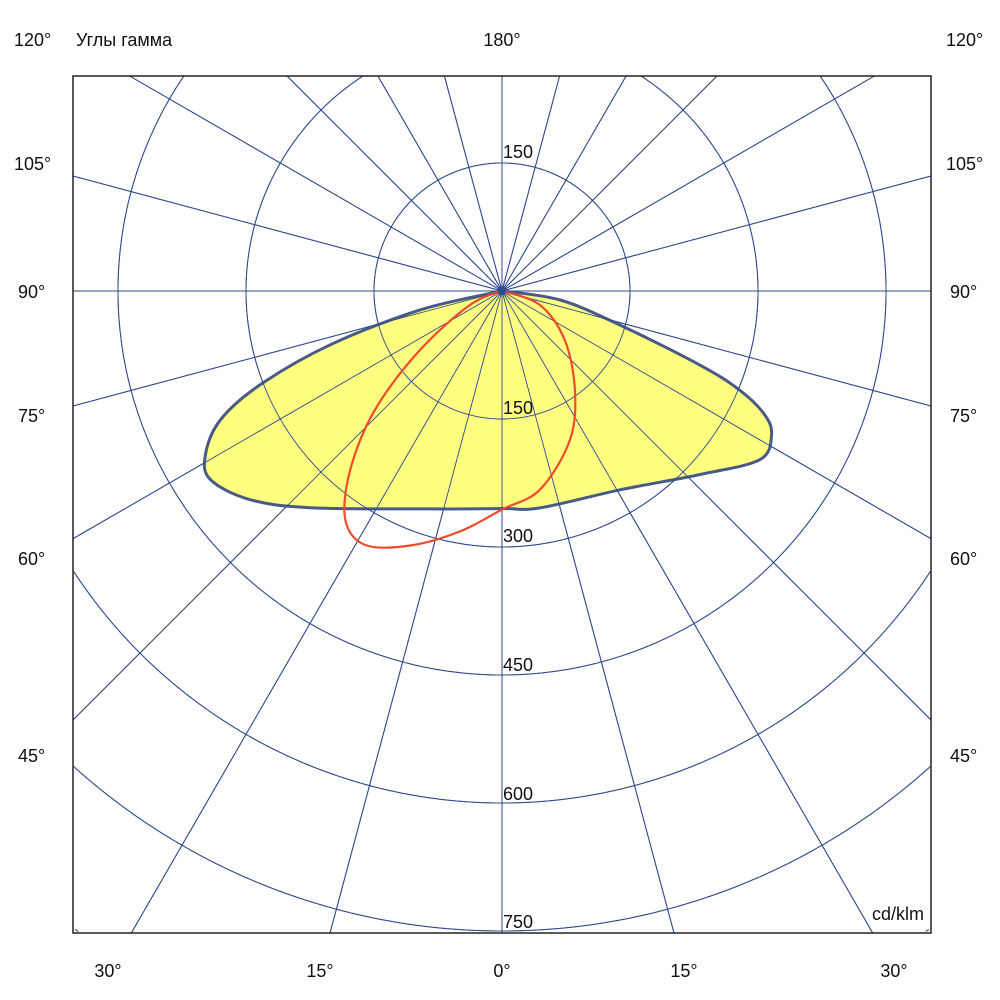  Describe the element at coordinates (518, 536) in the screenshot. I see `ring-label: 300` at that location.